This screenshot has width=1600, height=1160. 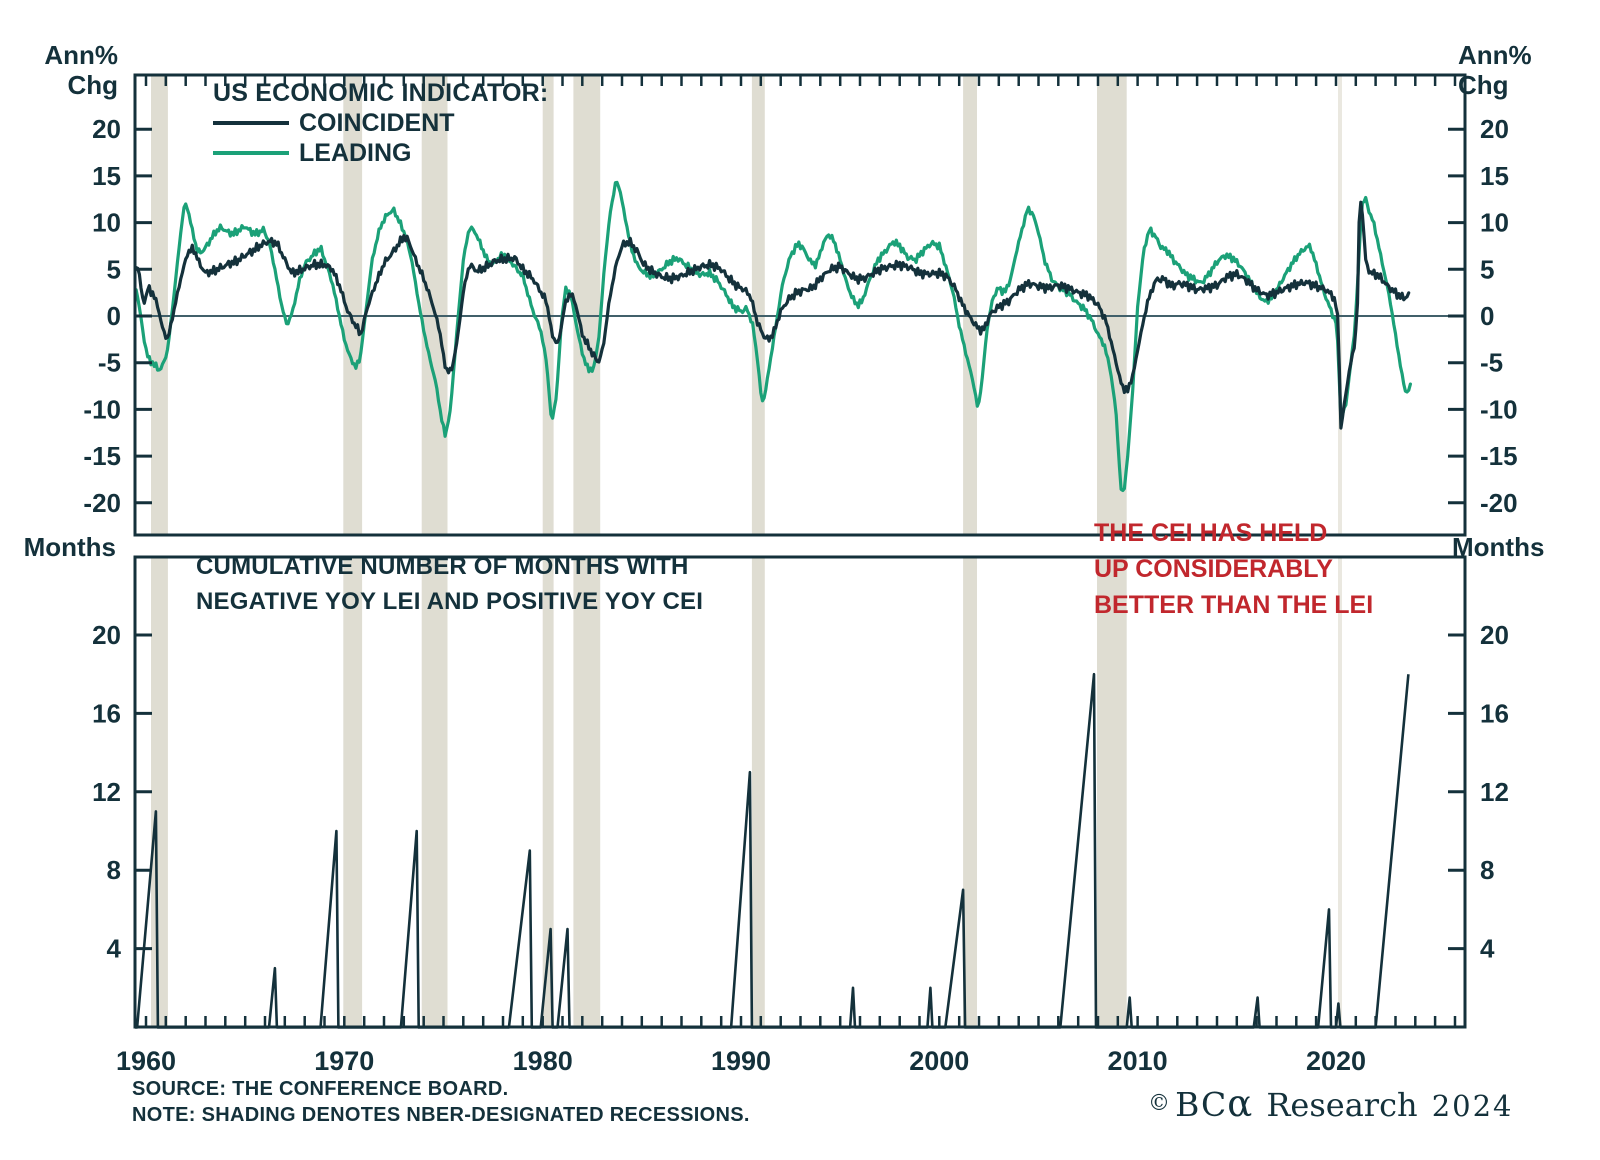 I want to click on legend-item-coincident: COINCIDENT, so click(x=380, y=123).